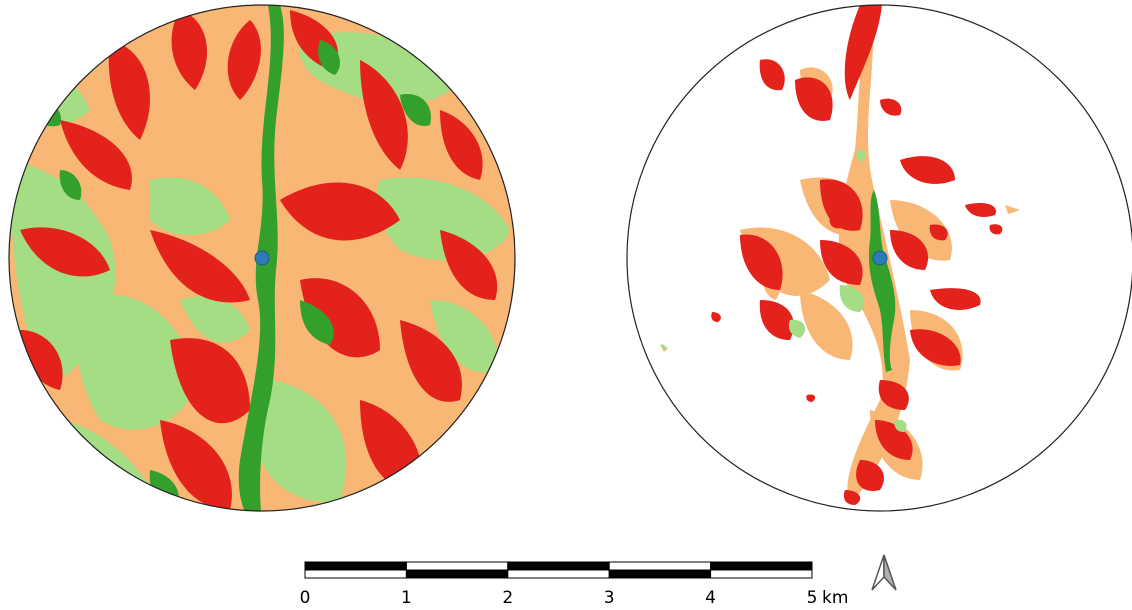 Image resolution: width=1132 pixels, height=610 pixels. Describe the element at coordinates (305, 598) in the screenshot. I see `scale-bar-tick-label: 0` at that location.